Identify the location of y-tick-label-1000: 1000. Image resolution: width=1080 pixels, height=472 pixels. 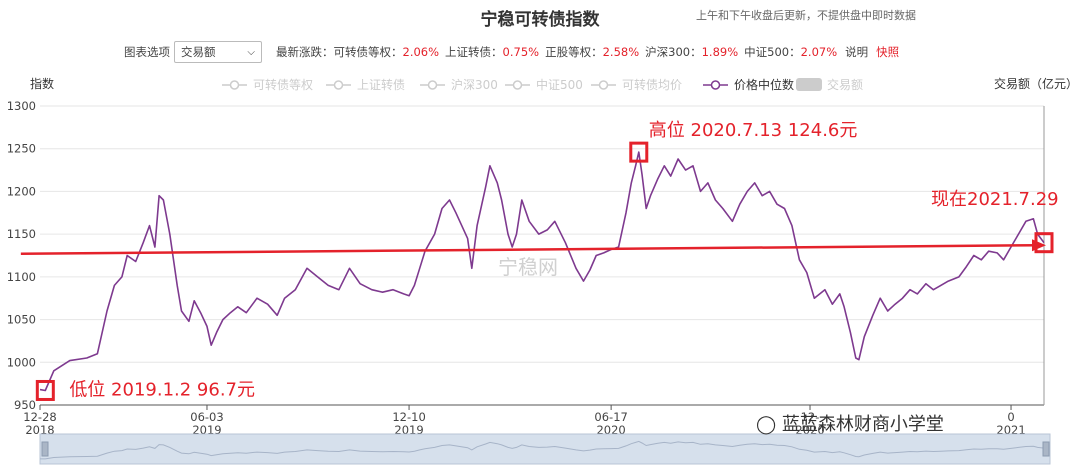
(21, 362).